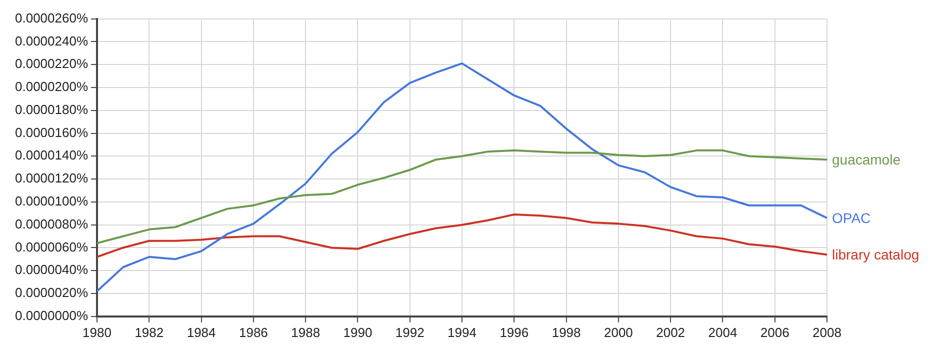  I want to click on y-tick-label: 0.0000080%, so click(51, 224).